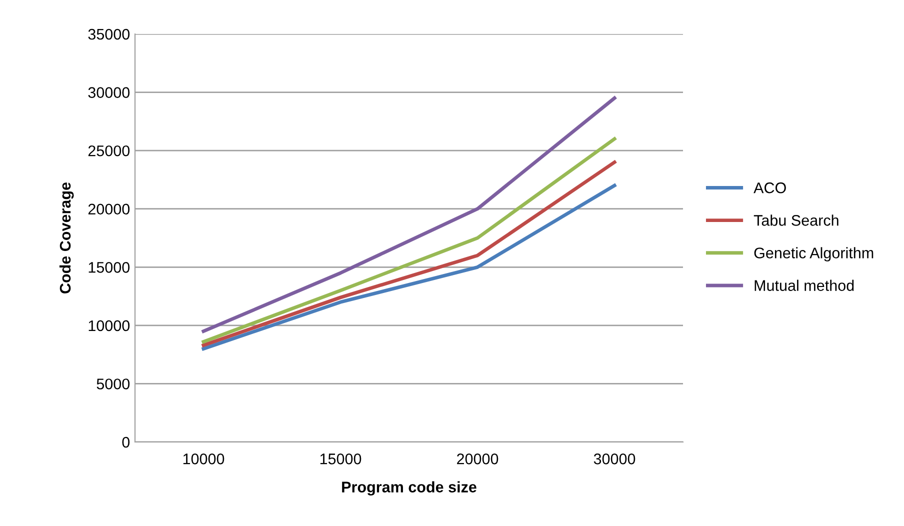 The height and width of the screenshot is (526, 904). What do you see at coordinates (126, 442) in the screenshot?
I see `y-tick-label: 0` at bounding box center [126, 442].